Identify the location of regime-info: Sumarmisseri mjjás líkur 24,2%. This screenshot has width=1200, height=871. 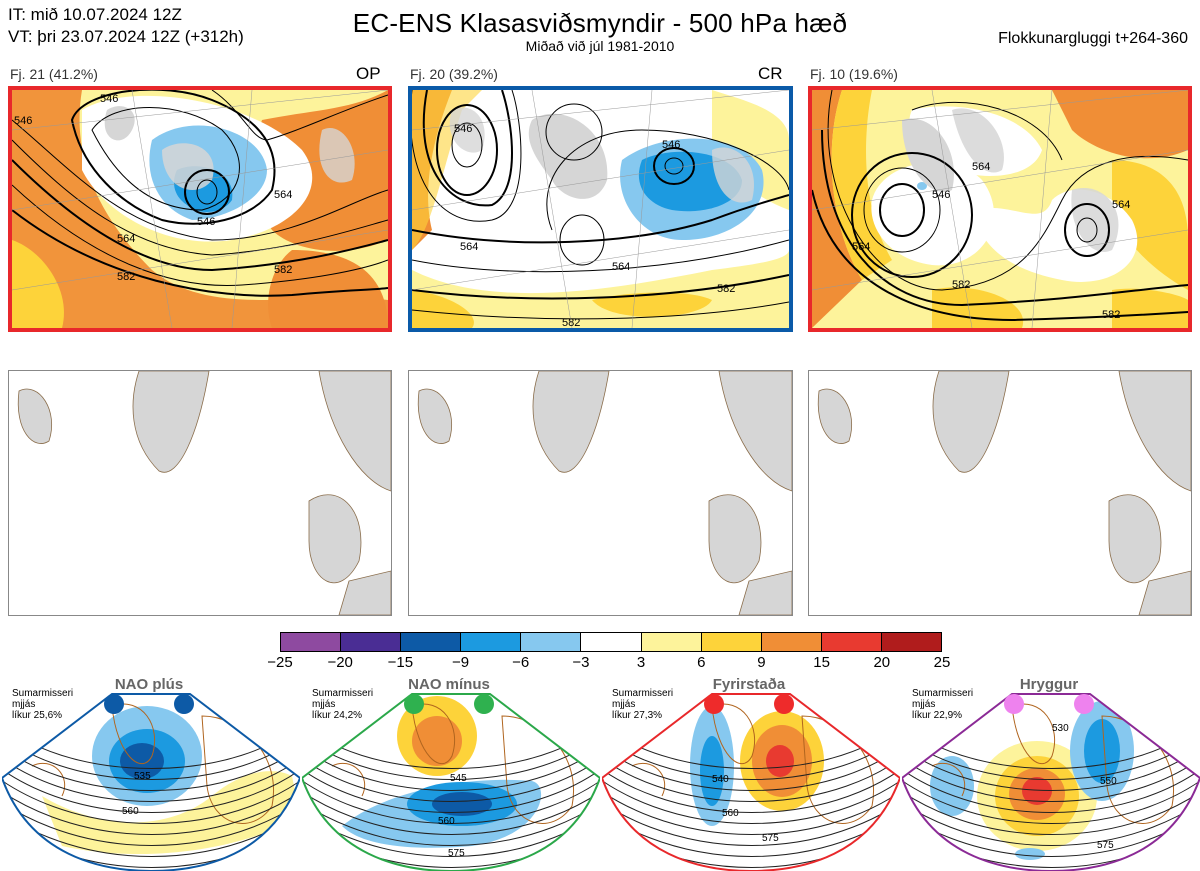
(342, 704).